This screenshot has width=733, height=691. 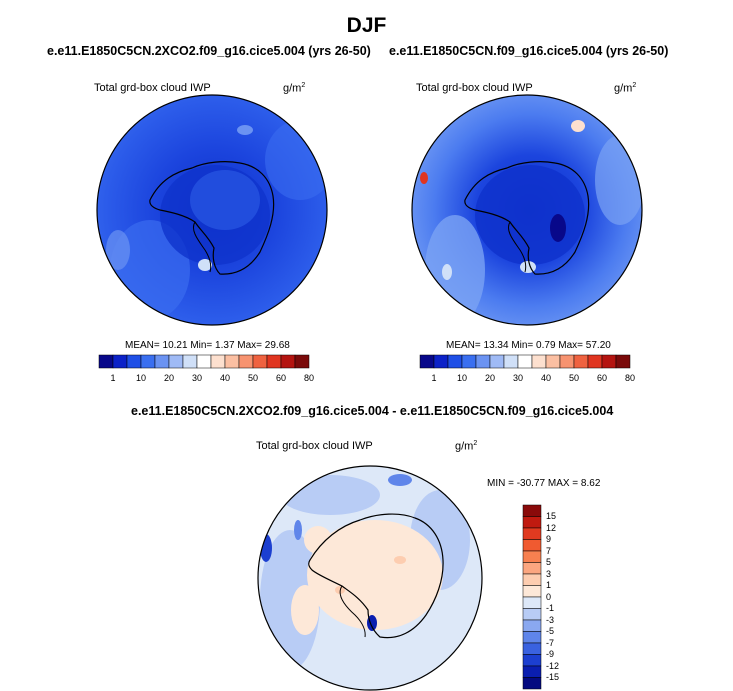 I want to click on panel-1-map, so click(x=212, y=210).